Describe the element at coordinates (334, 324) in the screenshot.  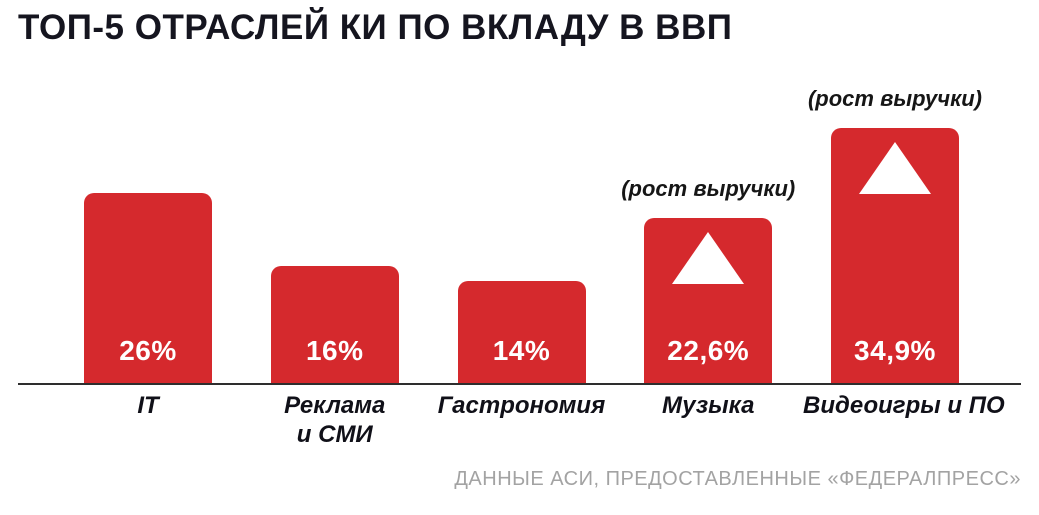
I see `bar: 16%` at that location.